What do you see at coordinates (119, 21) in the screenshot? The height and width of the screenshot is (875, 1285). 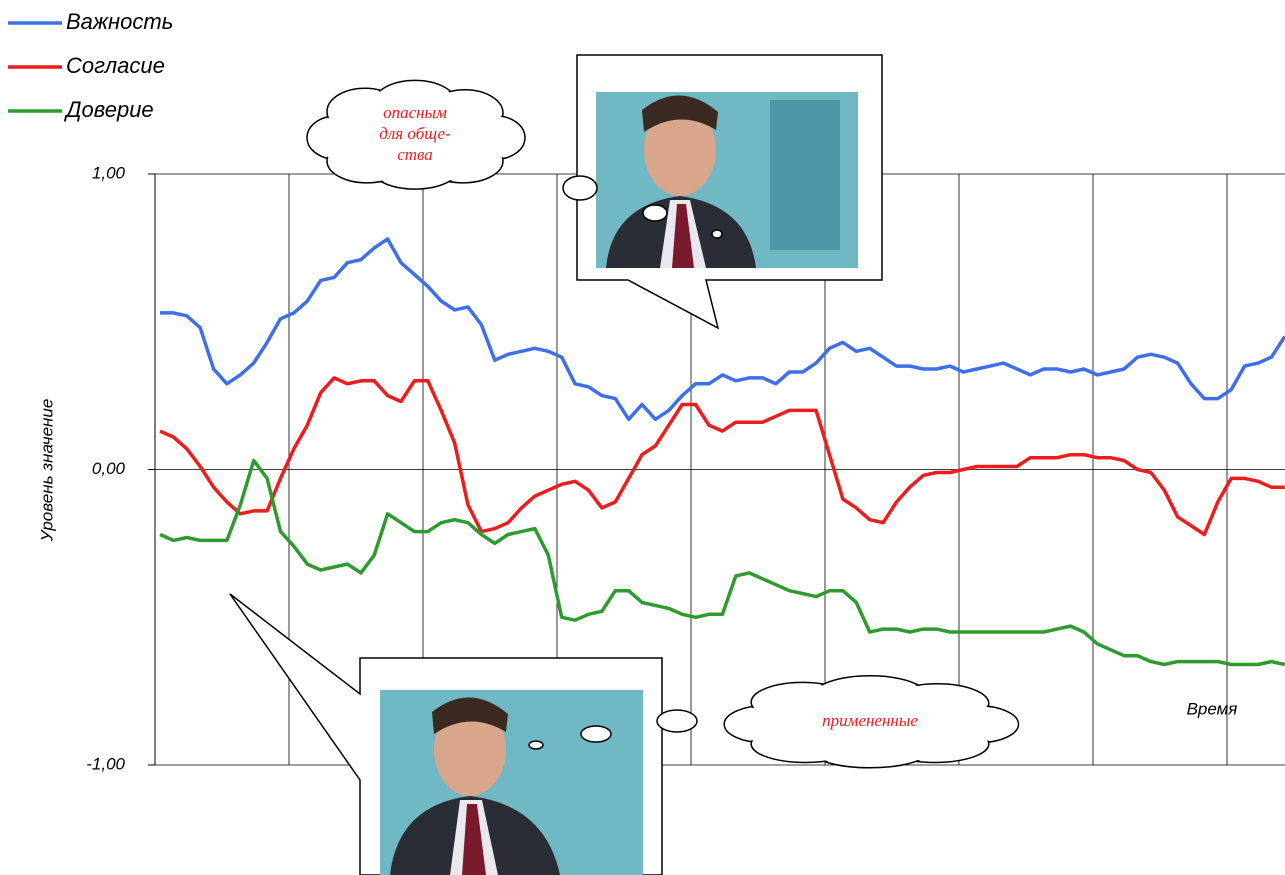 I see `legend-label: Важность` at bounding box center [119, 21].